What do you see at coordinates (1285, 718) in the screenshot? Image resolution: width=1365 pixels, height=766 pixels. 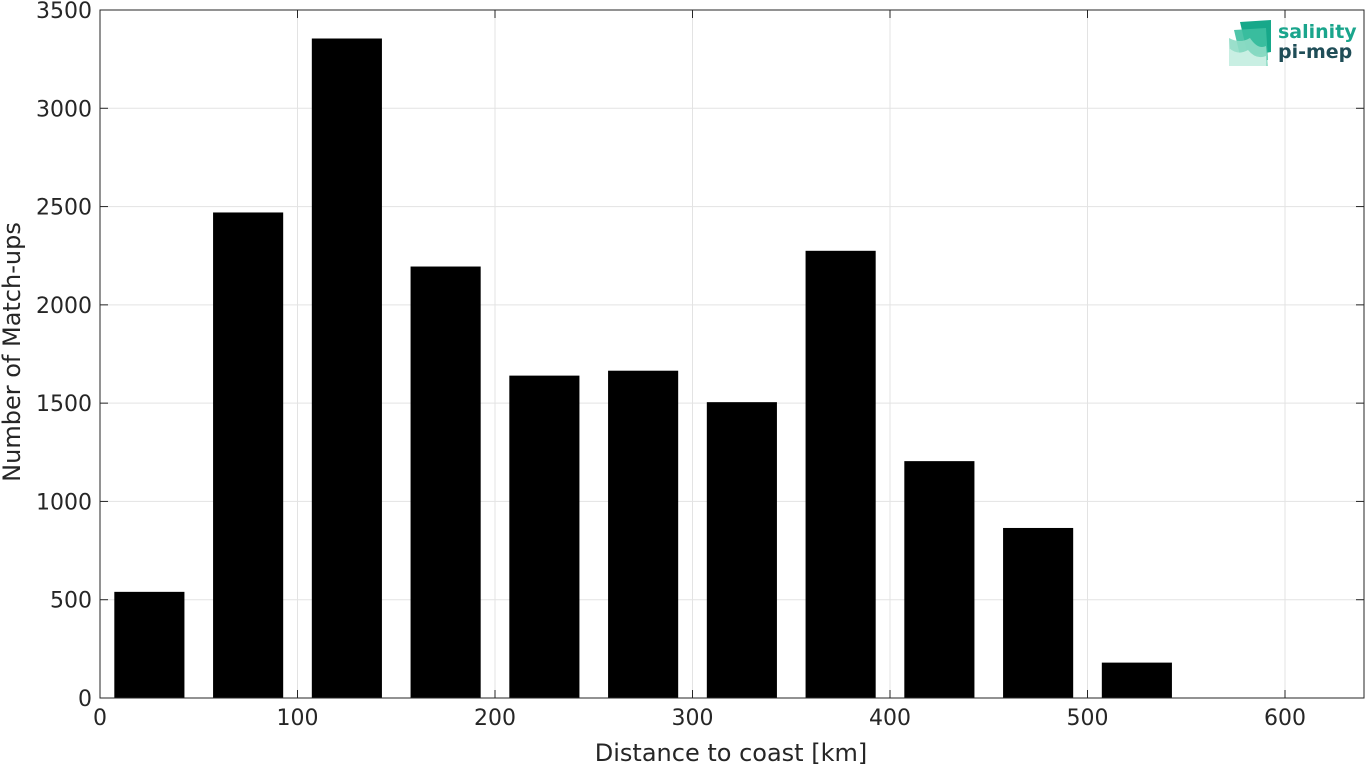 I see `x-tick-label: 600` at bounding box center [1285, 718].